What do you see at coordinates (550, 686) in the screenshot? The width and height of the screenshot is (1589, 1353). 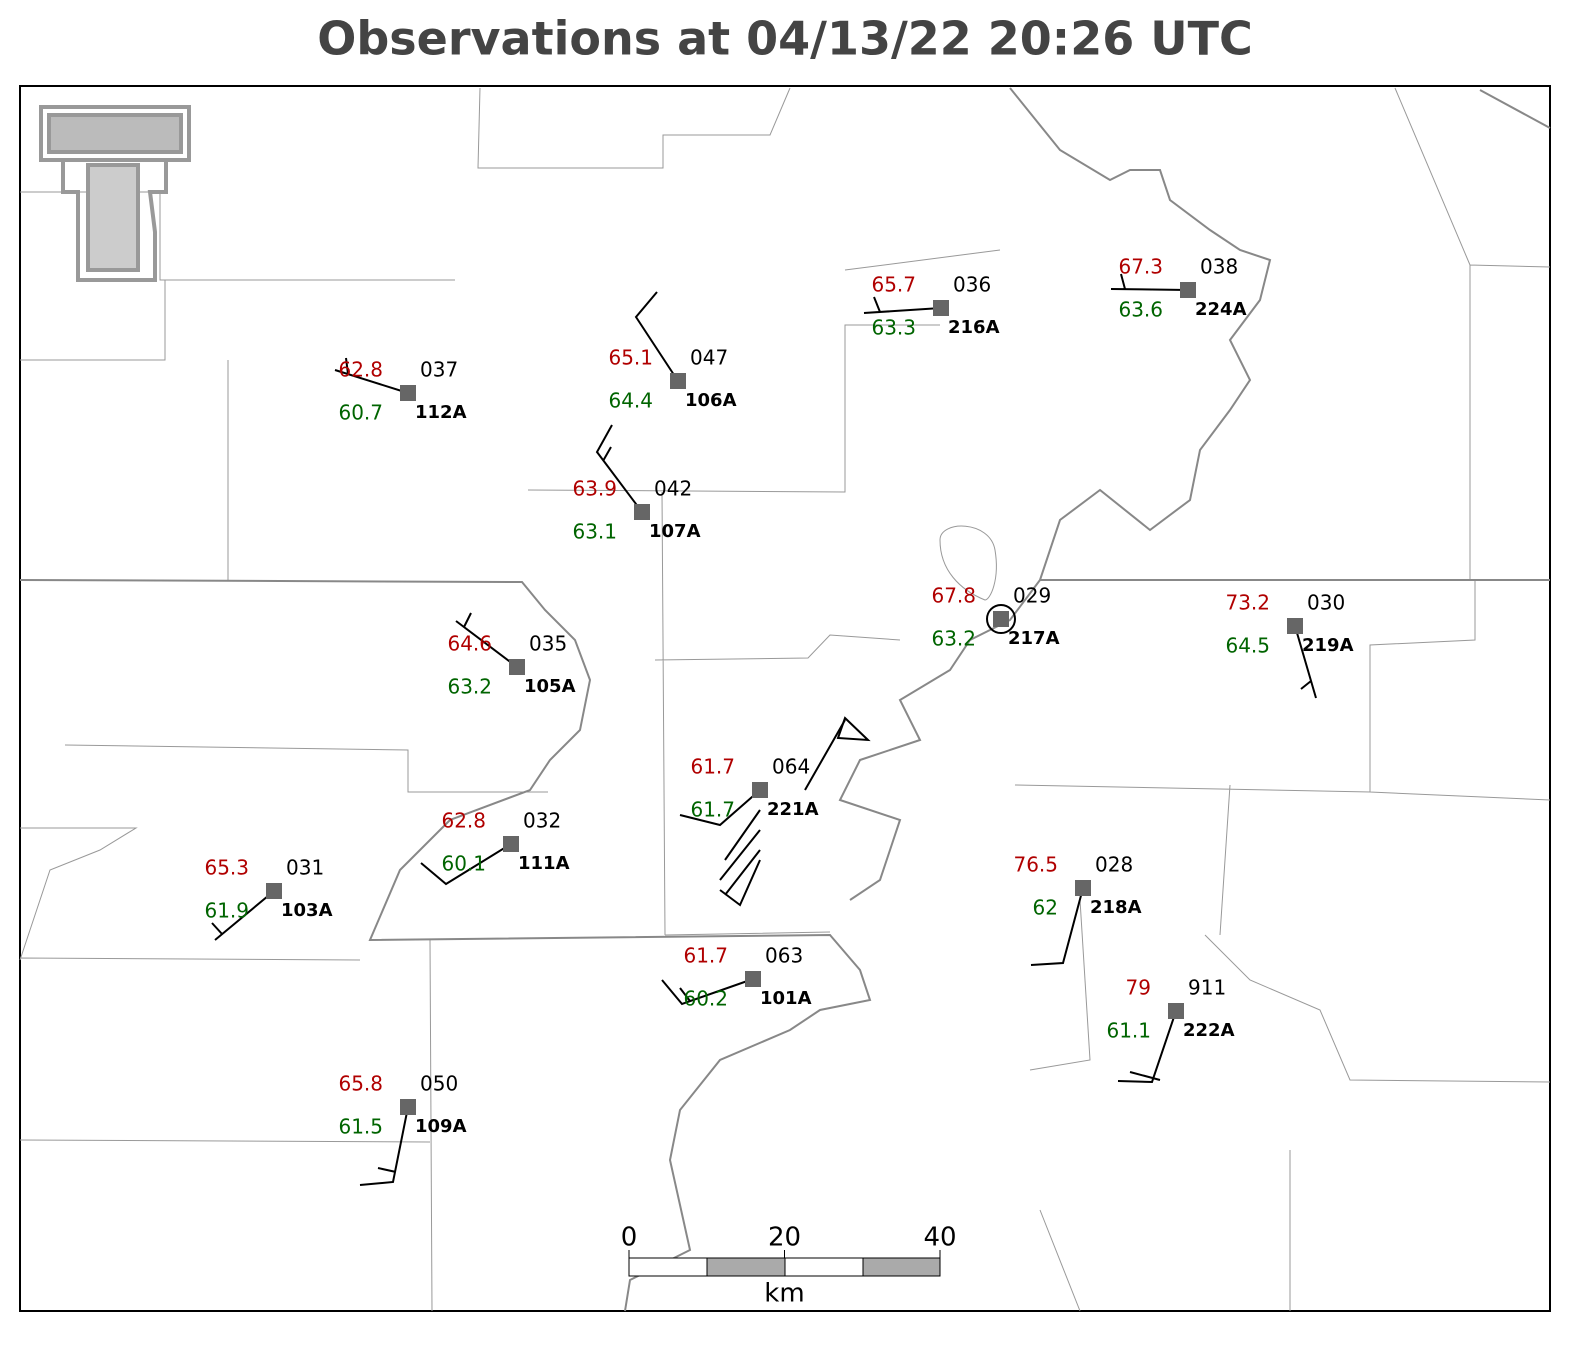 I see `station-id: 105A` at bounding box center [550, 686].